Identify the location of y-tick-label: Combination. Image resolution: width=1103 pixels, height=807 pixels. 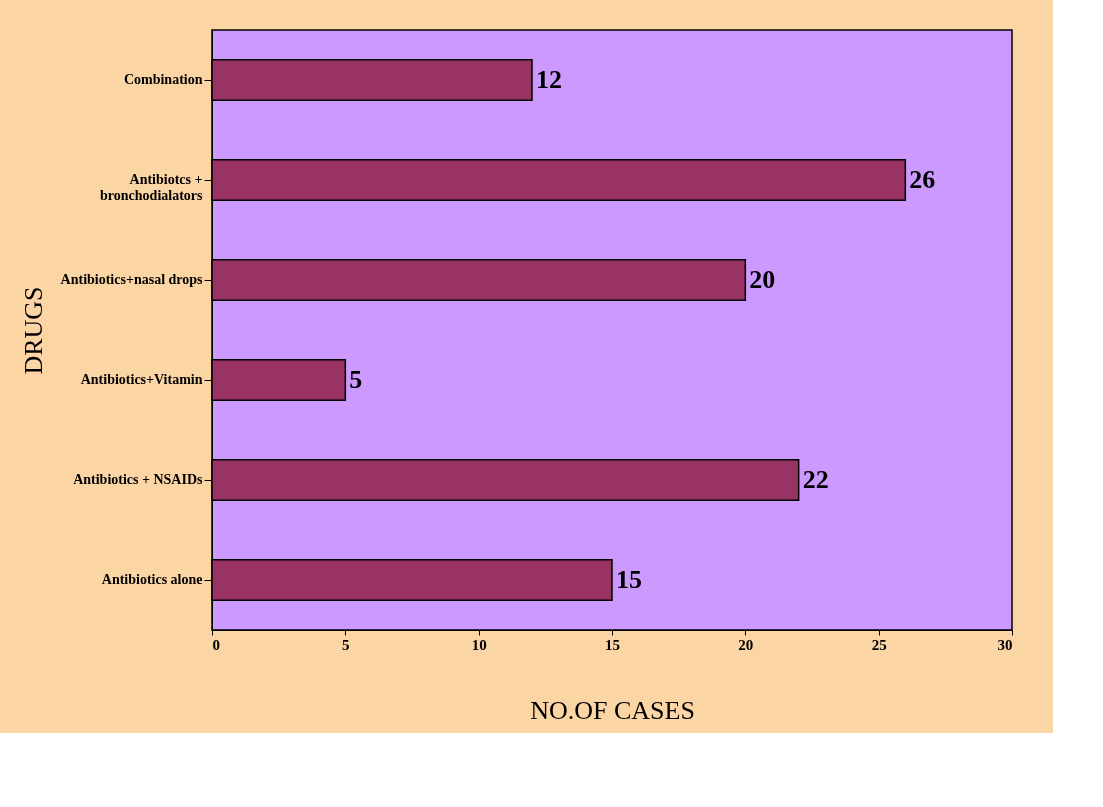
(163, 79).